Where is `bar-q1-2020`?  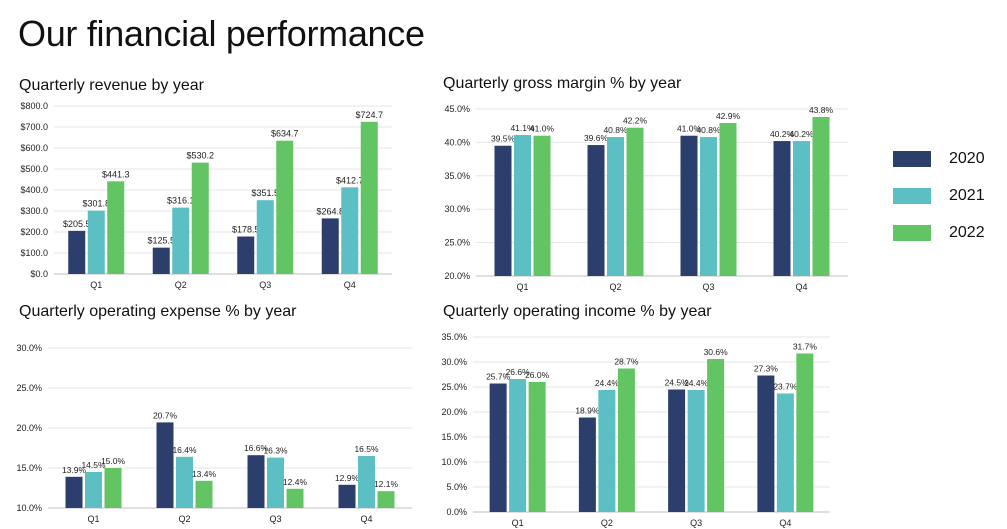
bar-q1-2020 is located at coordinates (503, 210).